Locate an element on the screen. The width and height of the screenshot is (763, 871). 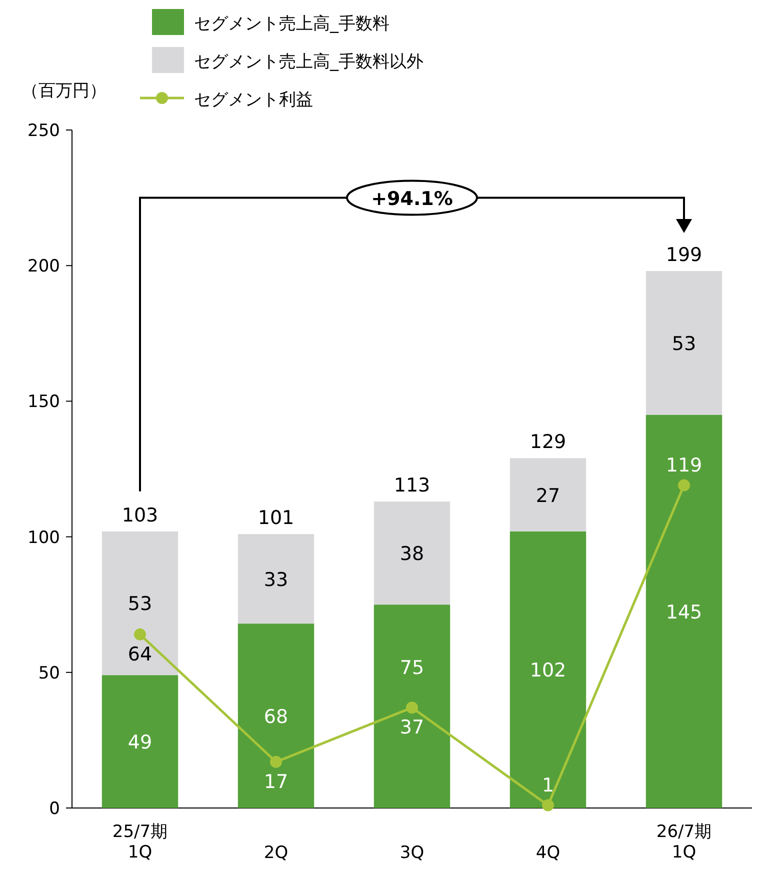
x-tick-label: 25/7期 1Q is located at coordinates (140, 842).